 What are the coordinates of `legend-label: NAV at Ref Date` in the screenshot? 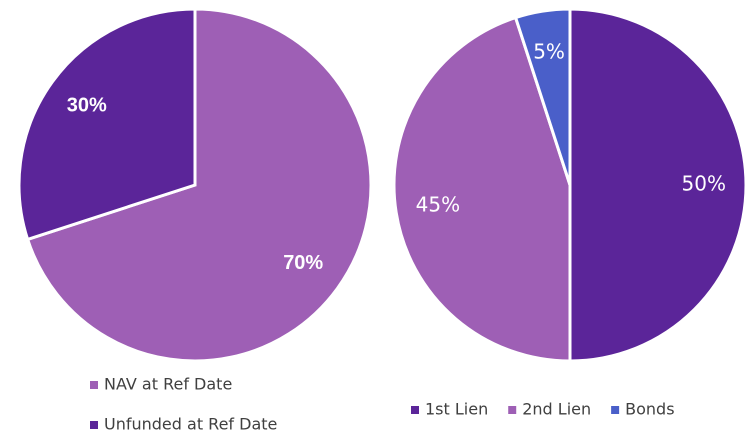 It's located at (168, 384).